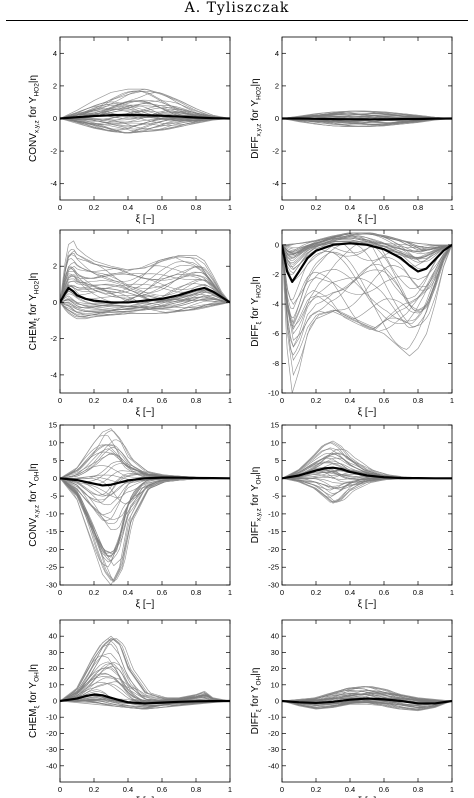 This screenshot has height=798, width=474. I want to click on y-label-text: DIFF, so click(255, 532).